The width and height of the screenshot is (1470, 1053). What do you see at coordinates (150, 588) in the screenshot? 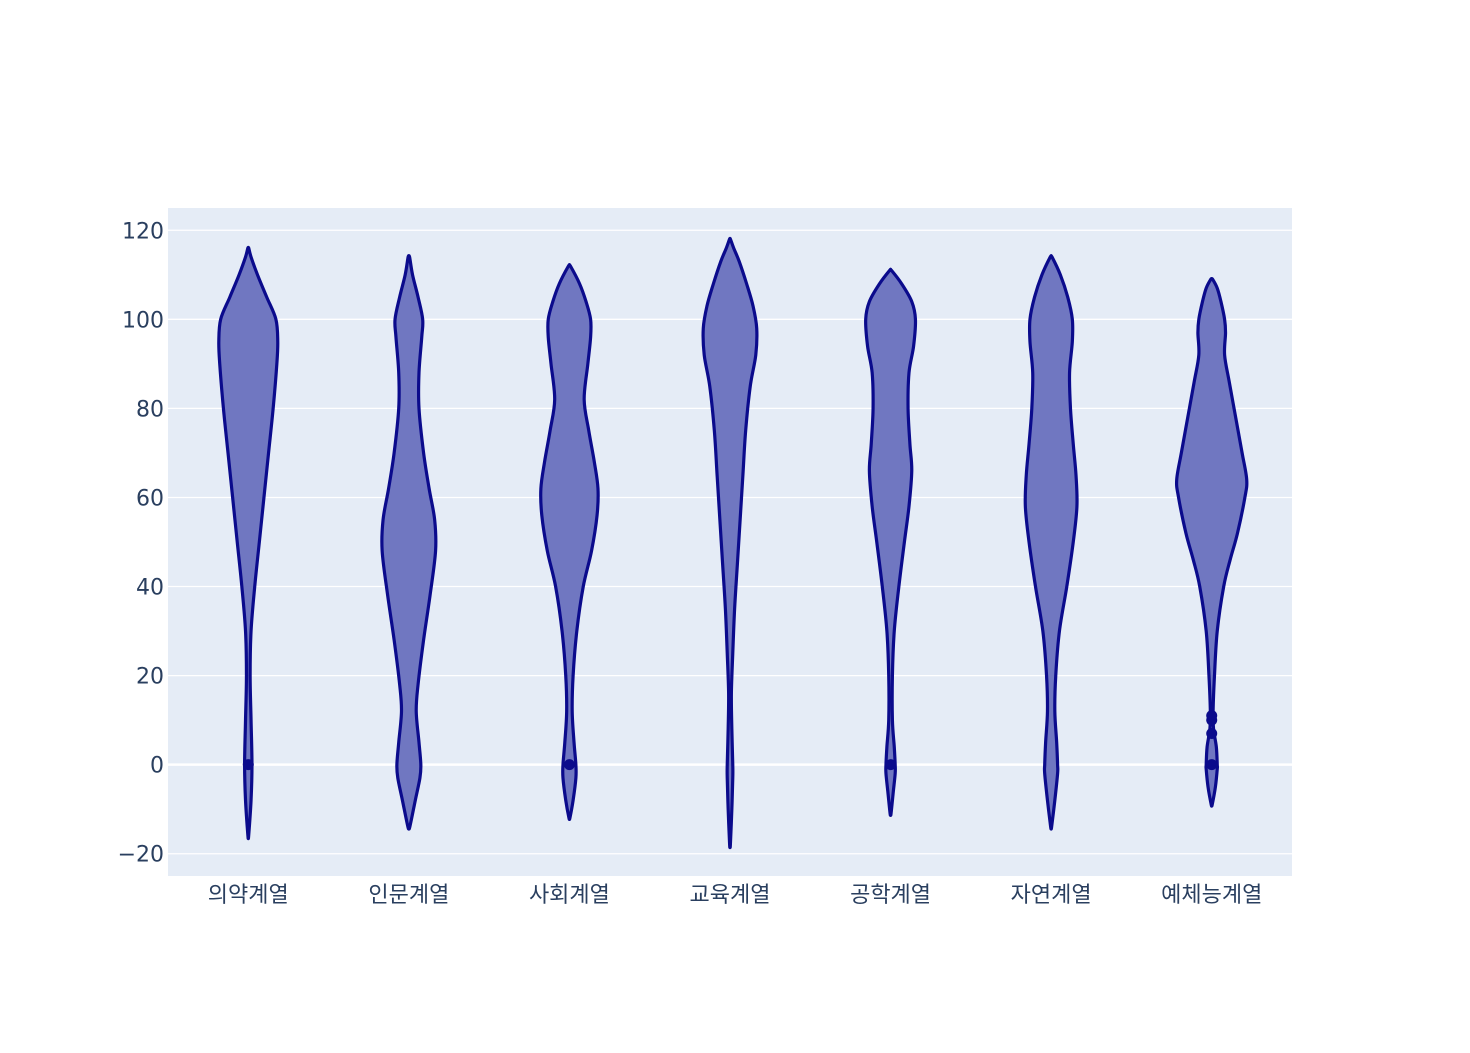
I see `y-tick-label: 40` at bounding box center [150, 588].